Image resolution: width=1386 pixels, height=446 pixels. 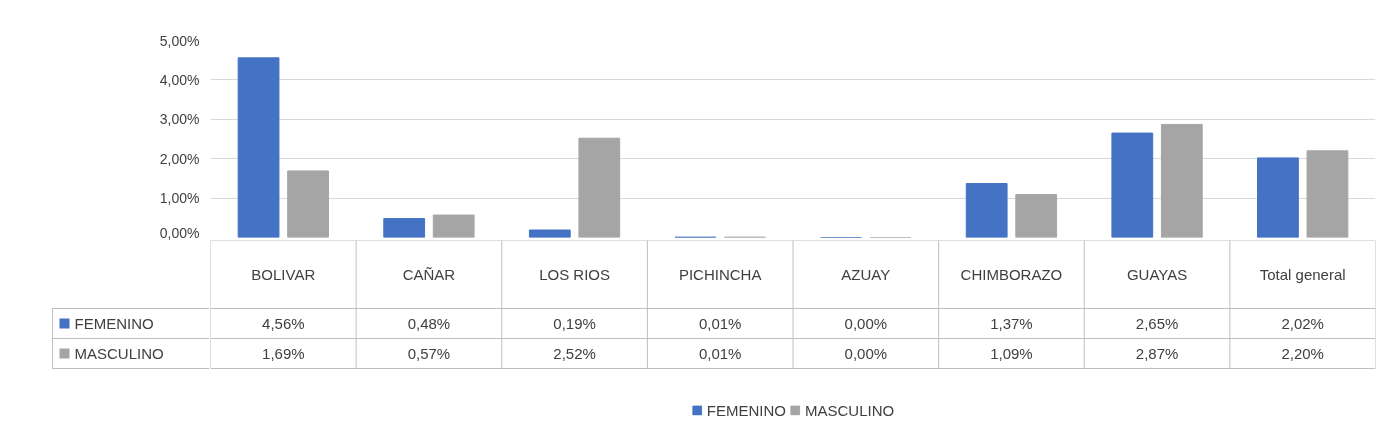 What do you see at coordinates (1011, 323) in the screenshot?
I see `data-label: 1,37%` at bounding box center [1011, 323].